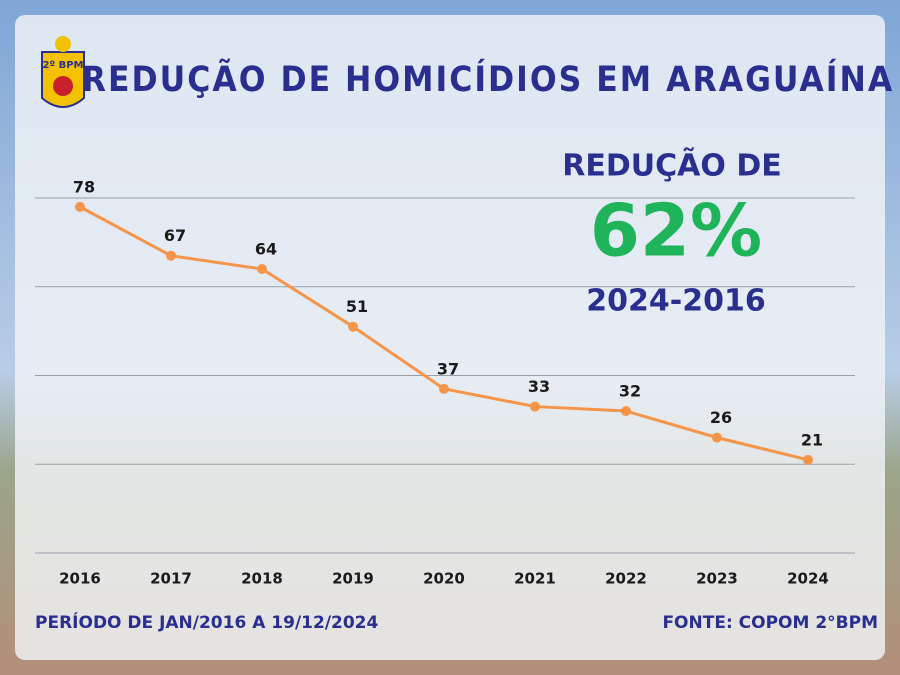 The height and width of the screenshot is (675, 900). Describe the element at coordinates (63, 72) in the screenshot. I see `logo: 2º BPM` at that location.